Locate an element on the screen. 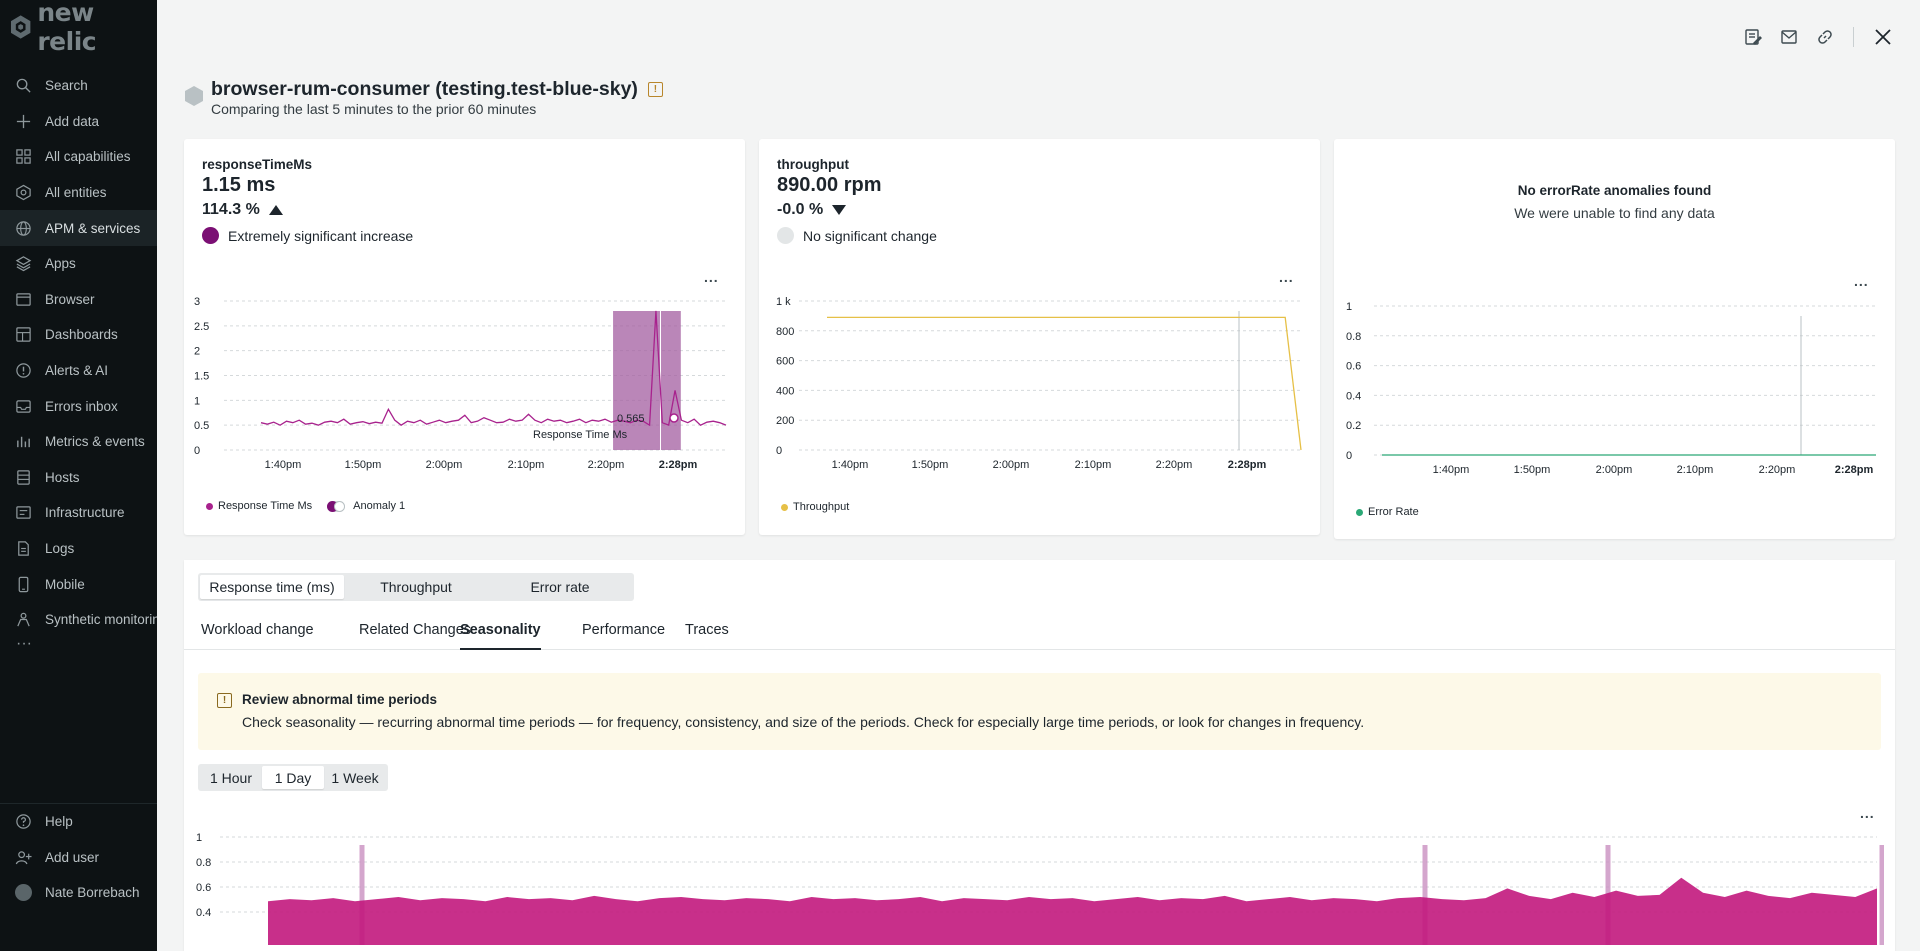 The height and width of the screenshot is (951, 1920). mobile-icon is located at coordinates (23, 584).